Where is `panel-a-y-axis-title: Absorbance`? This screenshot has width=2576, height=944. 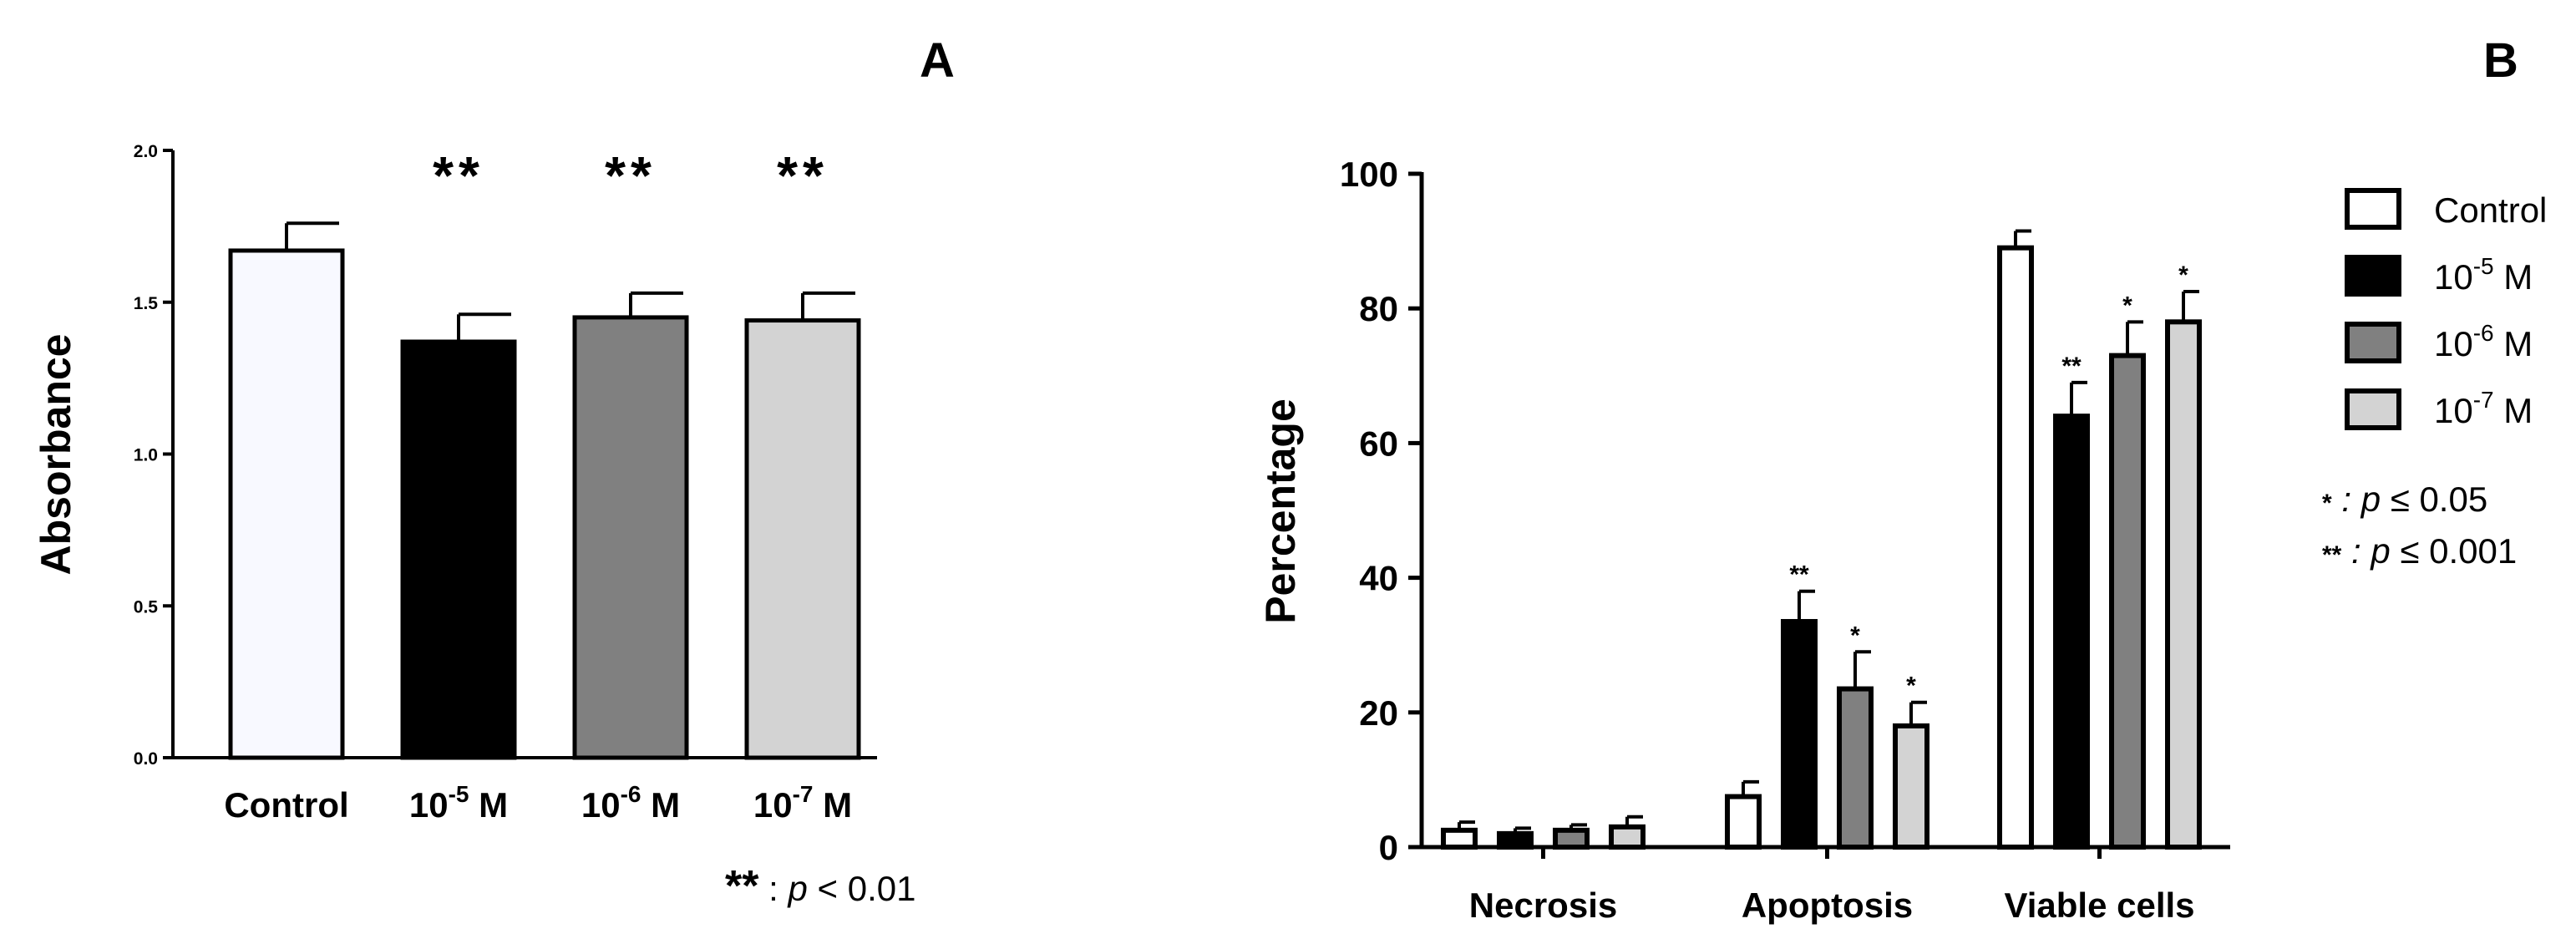 panel-a-y-axis-title: Absorbance is located at coordinates (56, 455).